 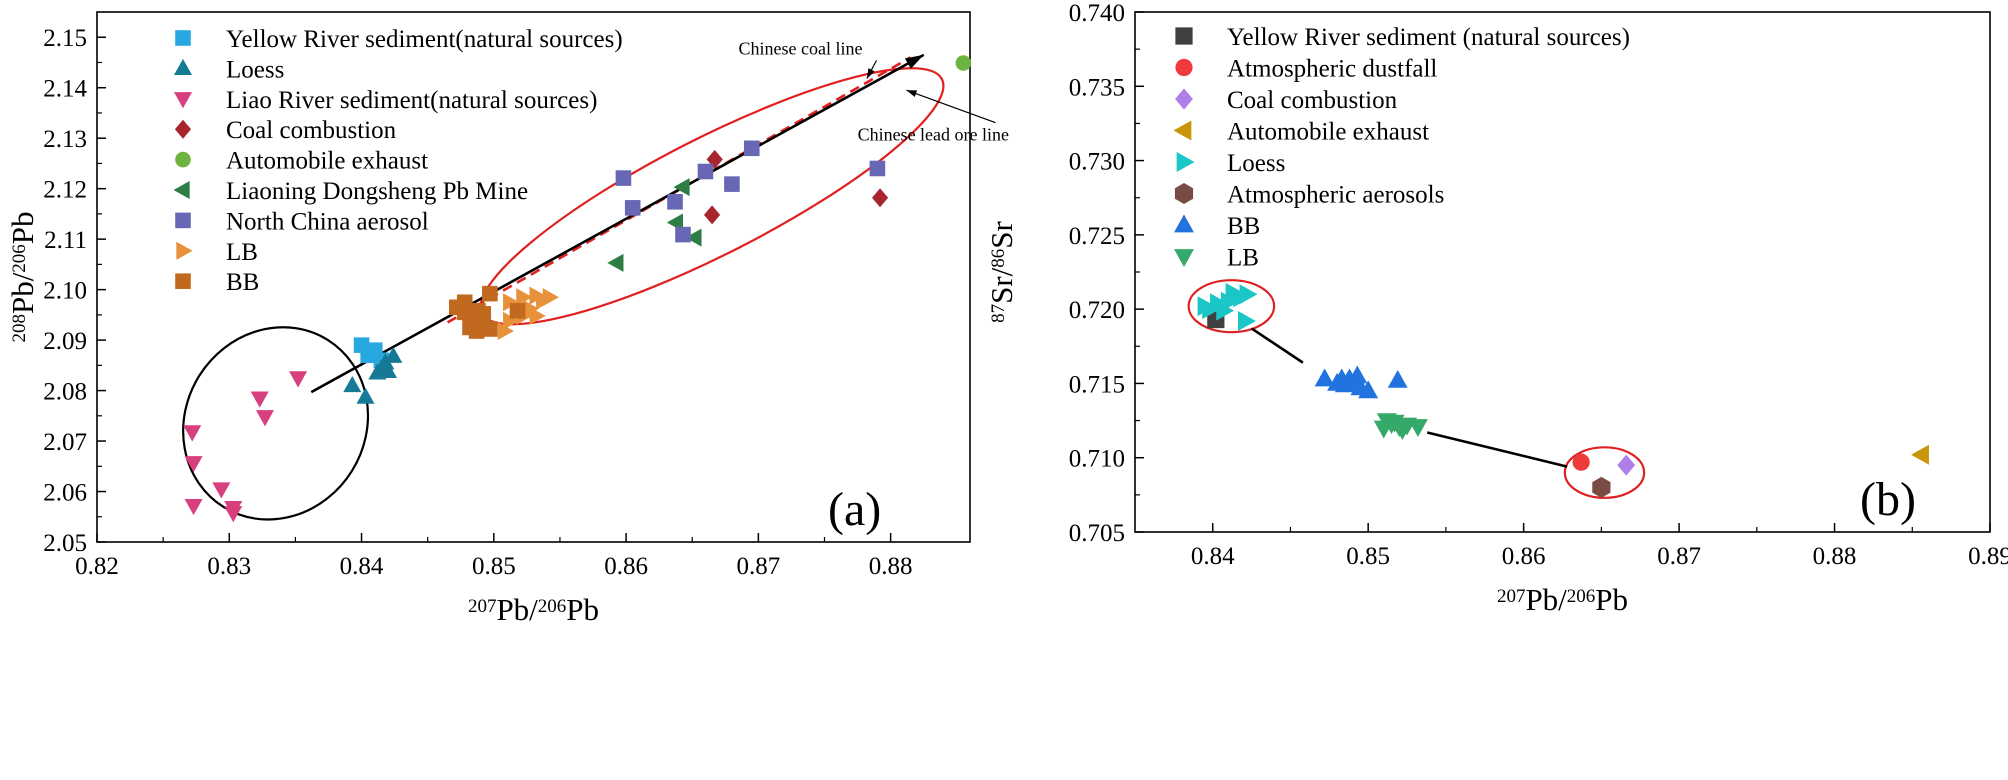 What do you see at coordinates (1497, 449) in the screenshot?
I see `mixing-line-lower-line` at bounding box center [1497, 449].